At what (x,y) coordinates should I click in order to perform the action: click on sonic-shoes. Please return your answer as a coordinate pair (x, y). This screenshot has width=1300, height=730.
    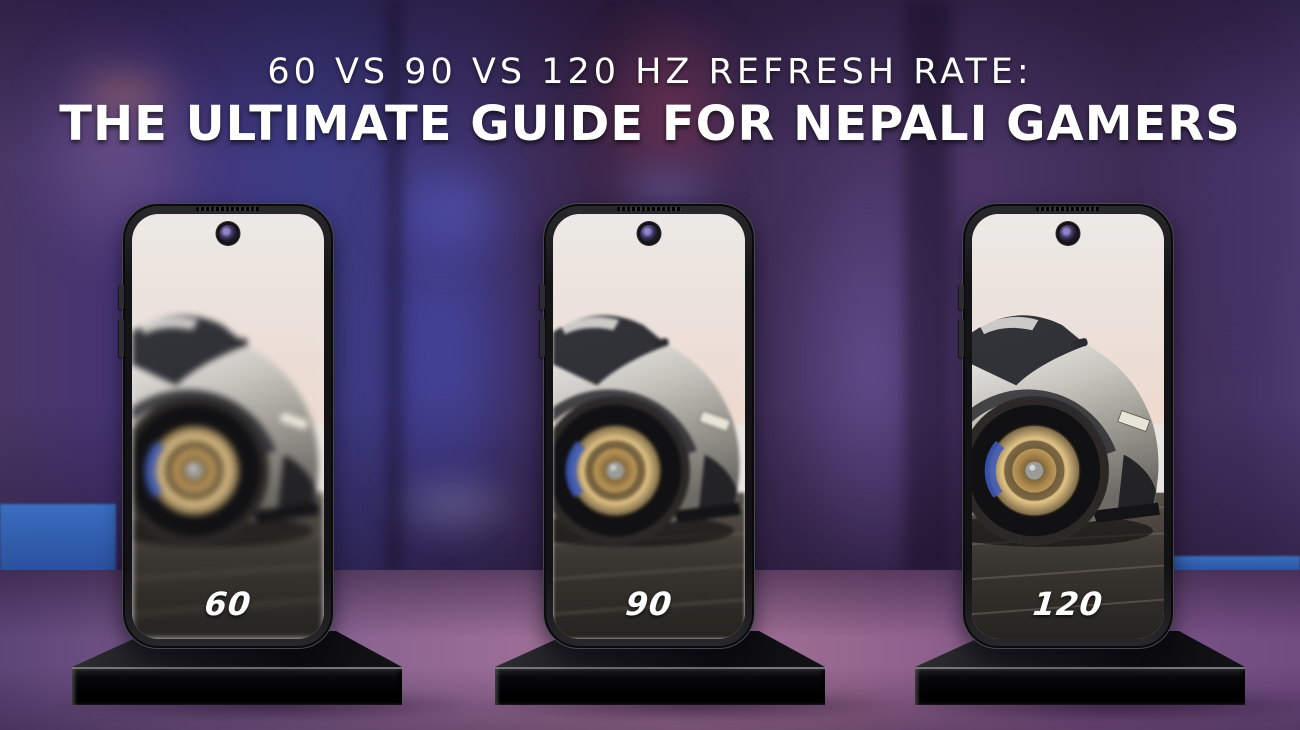
    Looking at the image, I should click on (455, 505).